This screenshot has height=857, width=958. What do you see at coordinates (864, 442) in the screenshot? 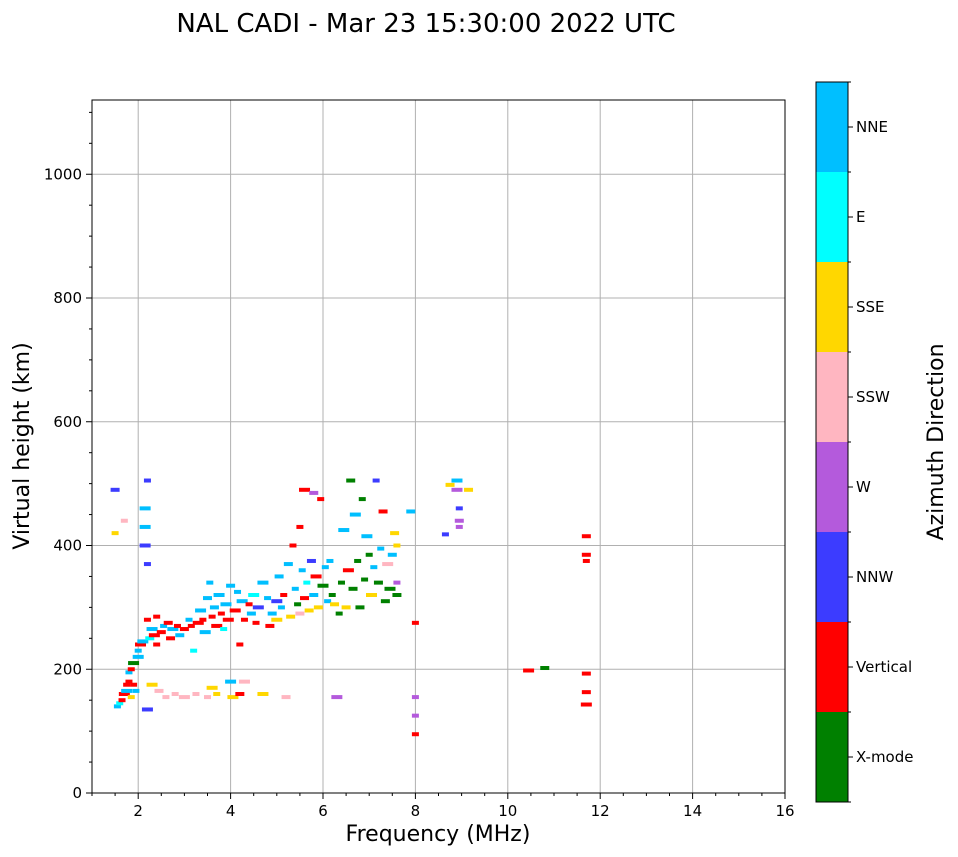
I see `colorbar: X-mode Vertical NNW W SSW SSE E NNE` at bounding box center [864, 442].